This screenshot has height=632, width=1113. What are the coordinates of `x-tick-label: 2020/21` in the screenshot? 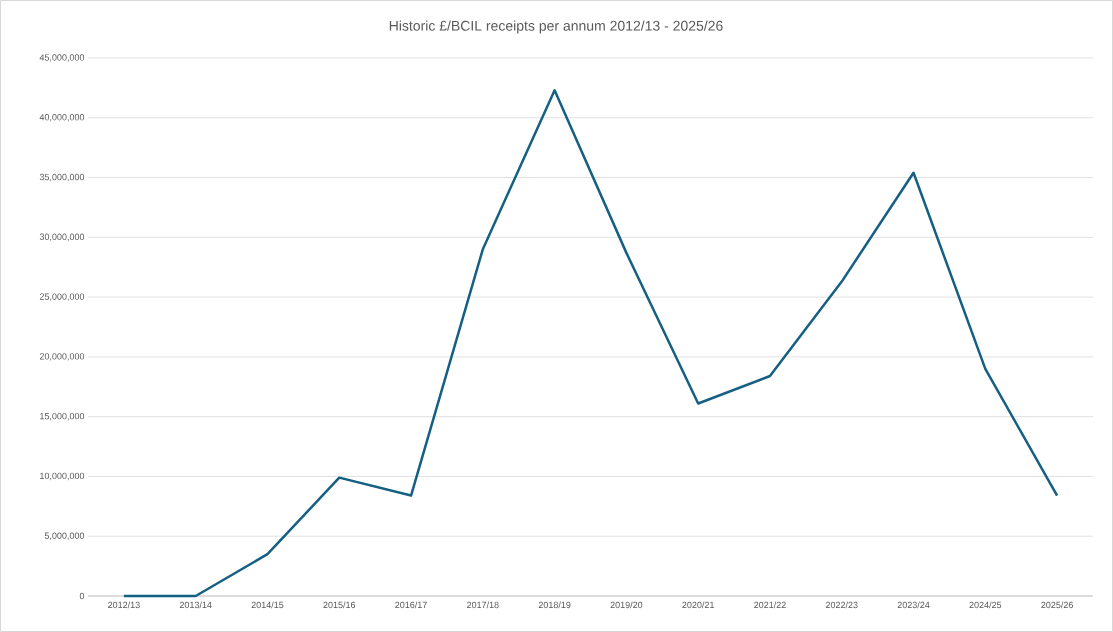 It's located at (698, 605).